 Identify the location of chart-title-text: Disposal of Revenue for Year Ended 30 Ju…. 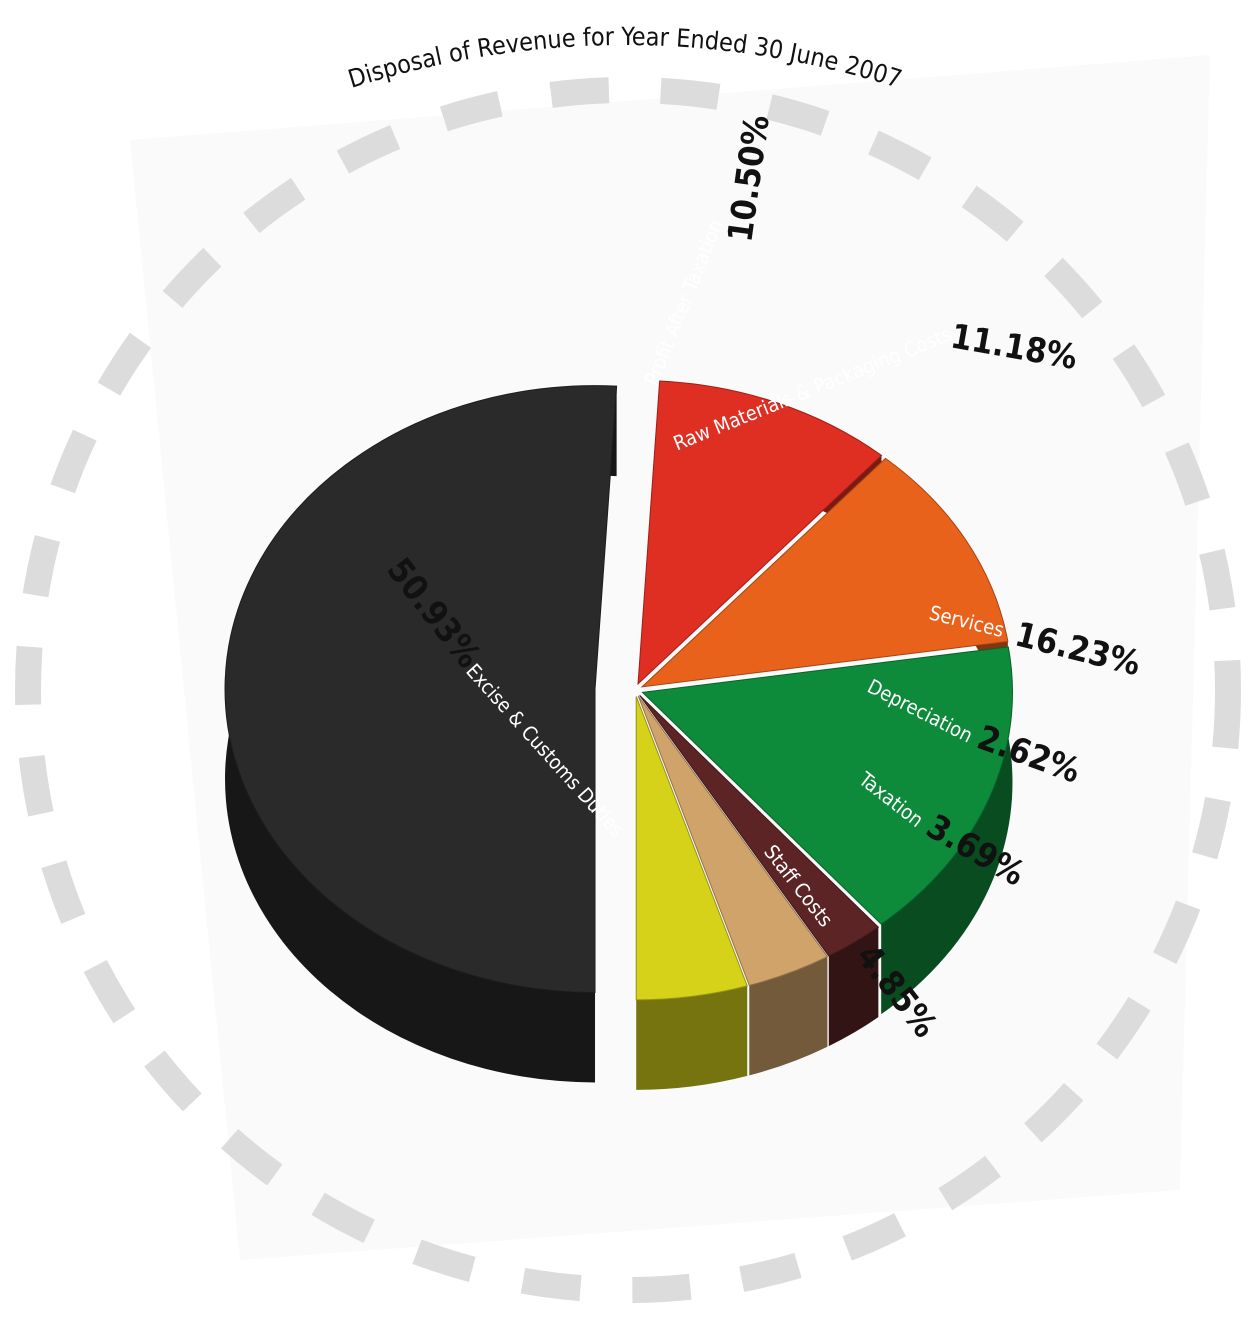
(625, 58).